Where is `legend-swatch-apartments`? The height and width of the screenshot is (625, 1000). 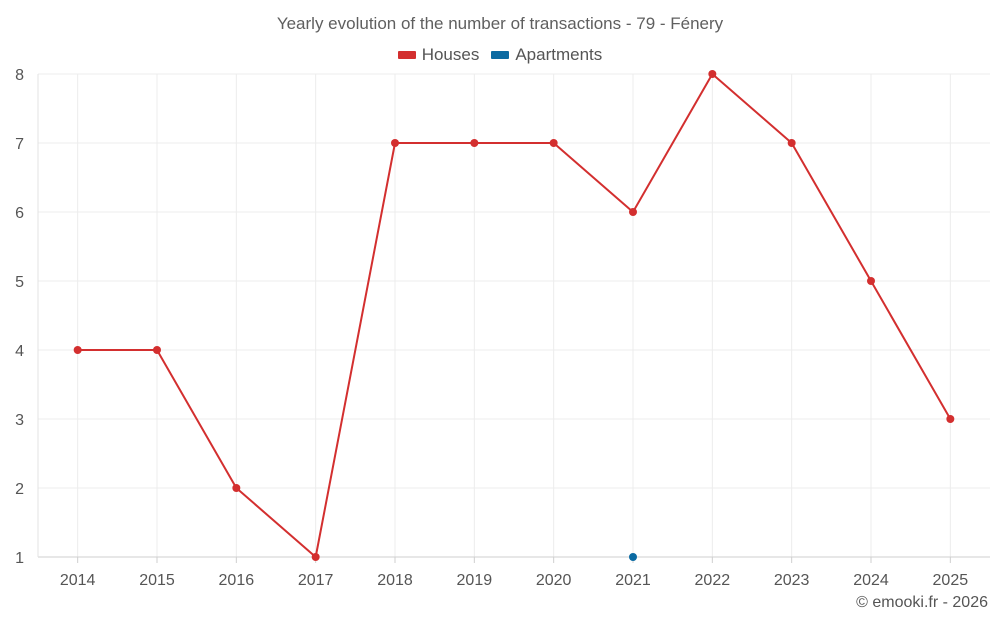
legend-swatch-apartments is located at coordinates (500, 55).